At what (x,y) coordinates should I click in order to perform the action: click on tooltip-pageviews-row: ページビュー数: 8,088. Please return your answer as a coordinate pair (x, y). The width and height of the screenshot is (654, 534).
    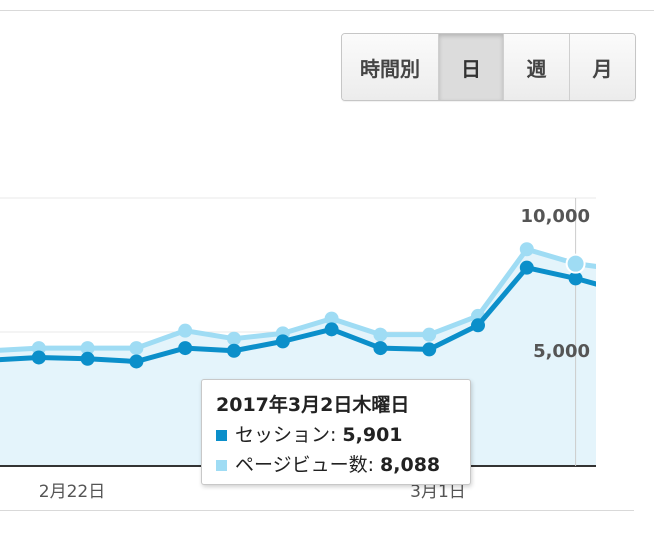
    Looking at the image, I should click on (343, 465).